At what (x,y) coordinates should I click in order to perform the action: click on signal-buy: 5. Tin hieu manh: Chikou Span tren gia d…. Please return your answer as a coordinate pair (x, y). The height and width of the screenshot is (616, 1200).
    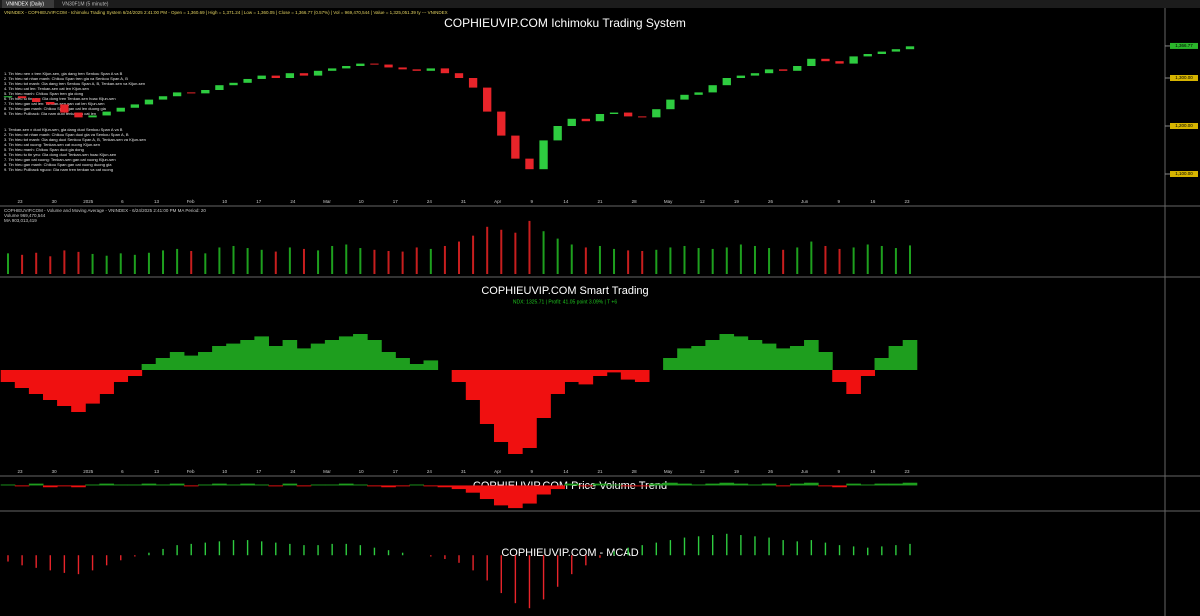
    Looking at the image, I should click on (43, 93).